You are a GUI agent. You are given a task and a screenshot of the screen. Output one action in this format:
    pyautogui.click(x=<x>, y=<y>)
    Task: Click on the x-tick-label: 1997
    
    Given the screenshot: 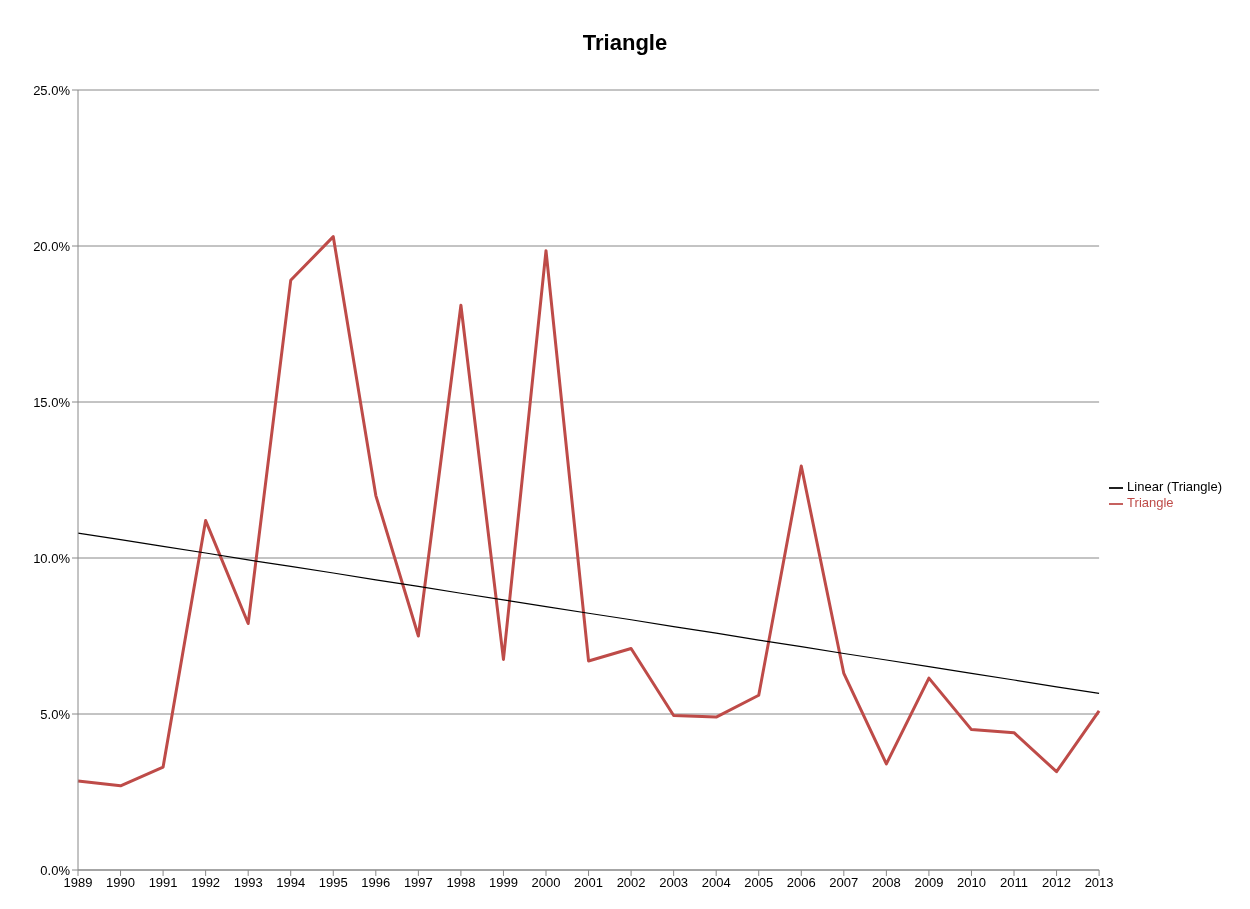 What is the action you would take?
    pyautogui.click(x=418, y=883)
    